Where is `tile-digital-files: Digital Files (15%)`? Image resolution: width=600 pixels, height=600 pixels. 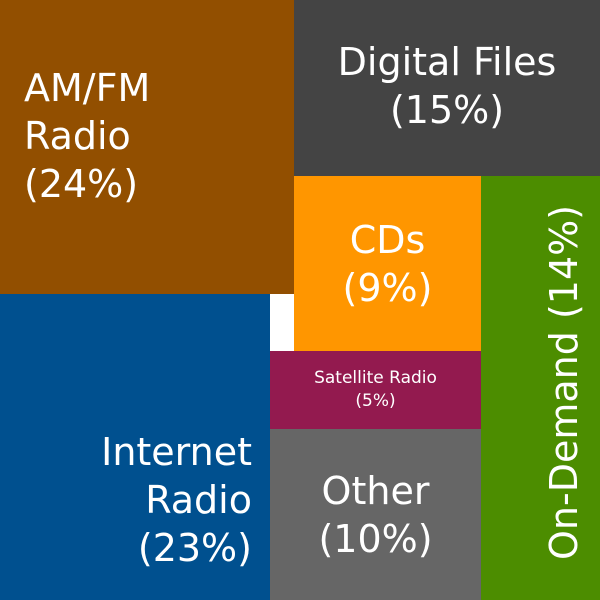
tile-digital-files: Digital Files (15%) is located at coordinates (447, 88).